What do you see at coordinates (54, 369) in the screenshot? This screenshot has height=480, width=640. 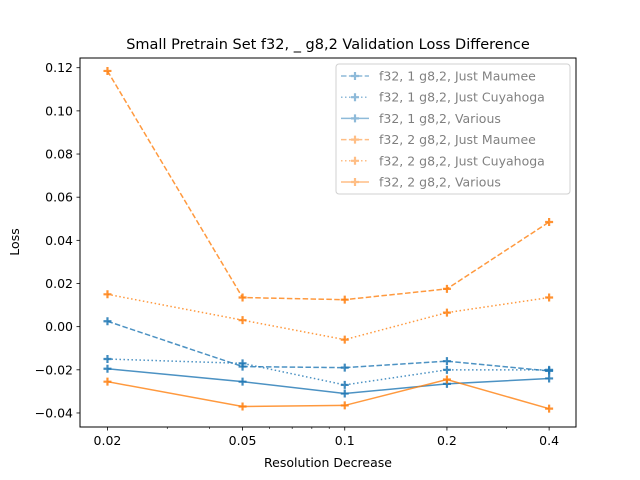 I see `y-tick-label: −0.02` at bounding box center [54, 369].